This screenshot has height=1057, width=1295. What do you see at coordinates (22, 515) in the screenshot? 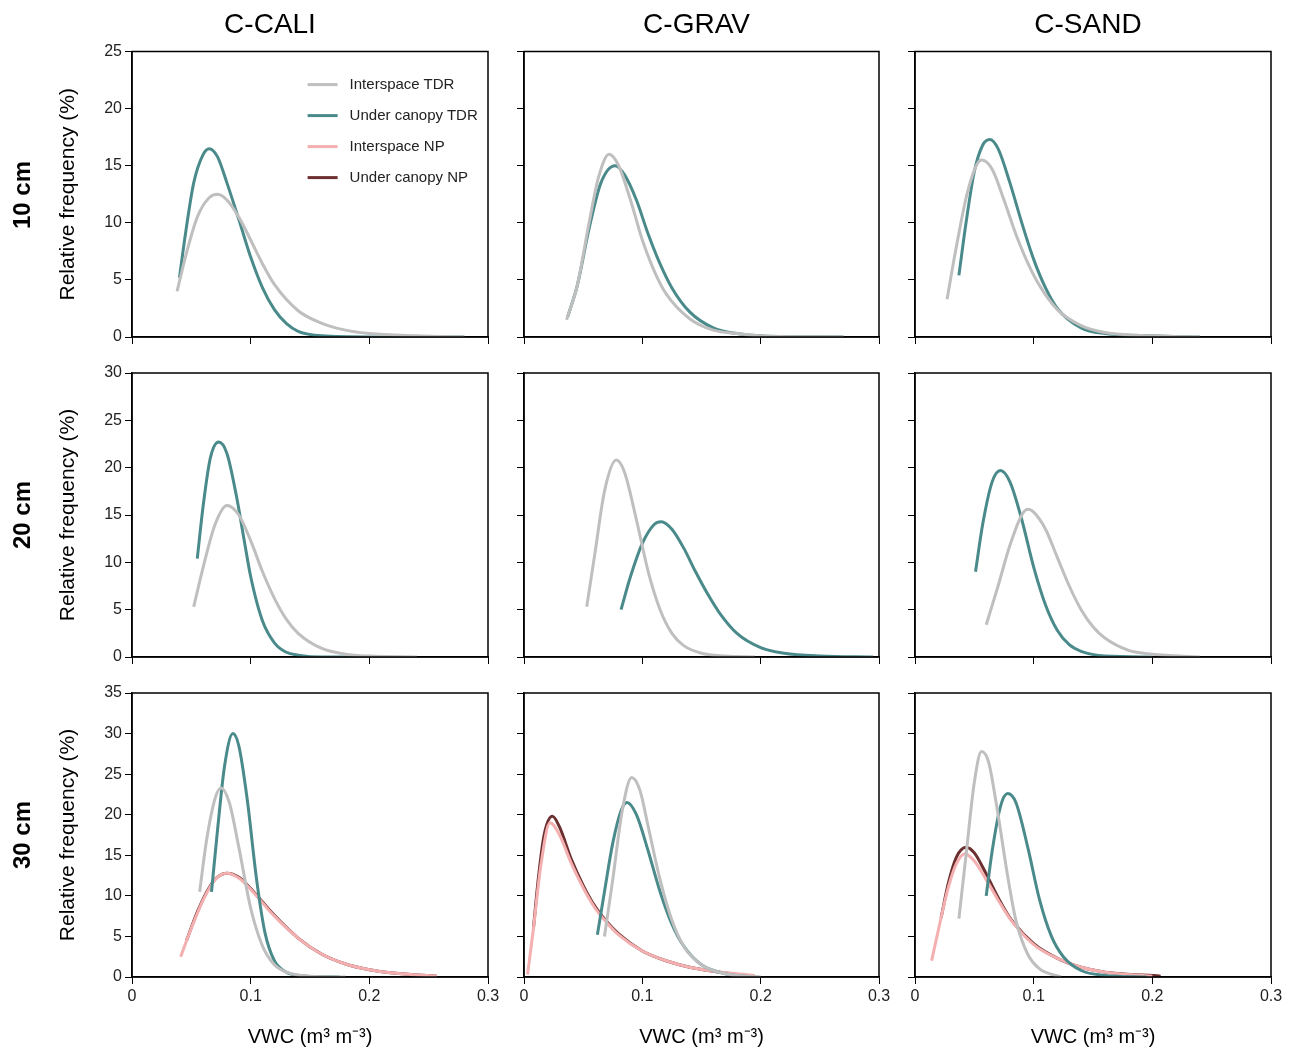
I see `text: 20 cm` at bounding box center [22, 515].